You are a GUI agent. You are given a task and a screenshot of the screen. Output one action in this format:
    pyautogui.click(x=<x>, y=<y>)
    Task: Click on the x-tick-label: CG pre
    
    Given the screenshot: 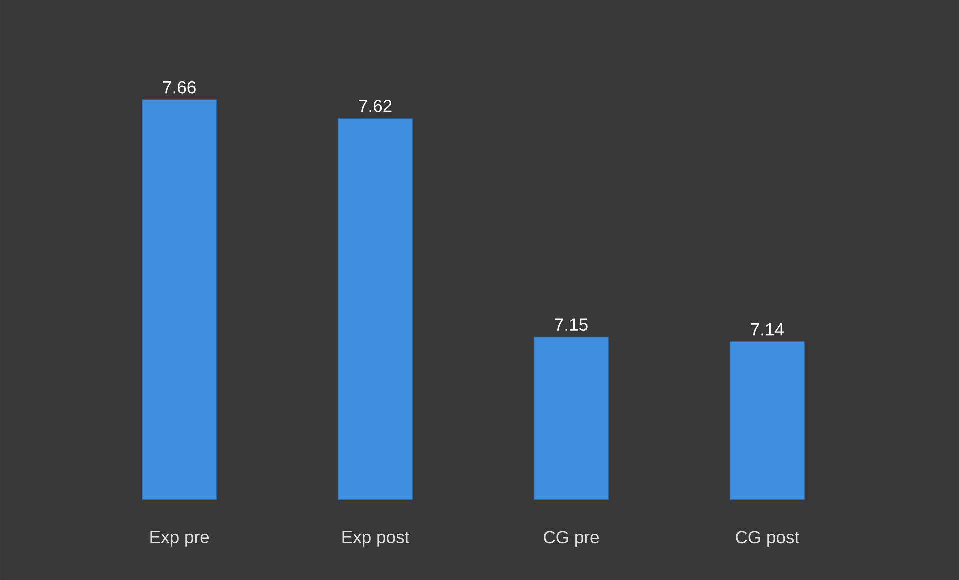 What is the action you would take?
    pyautogui.click(x=571, y=539)
    